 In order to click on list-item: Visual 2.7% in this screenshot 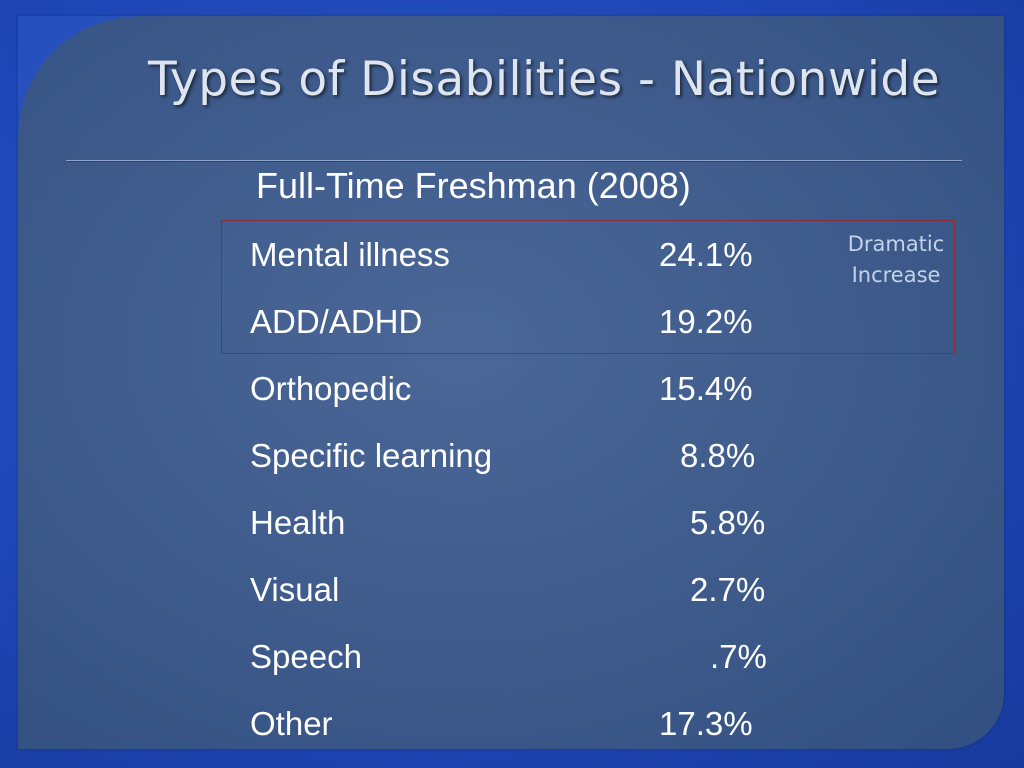, I will do `click(520, 600)`.